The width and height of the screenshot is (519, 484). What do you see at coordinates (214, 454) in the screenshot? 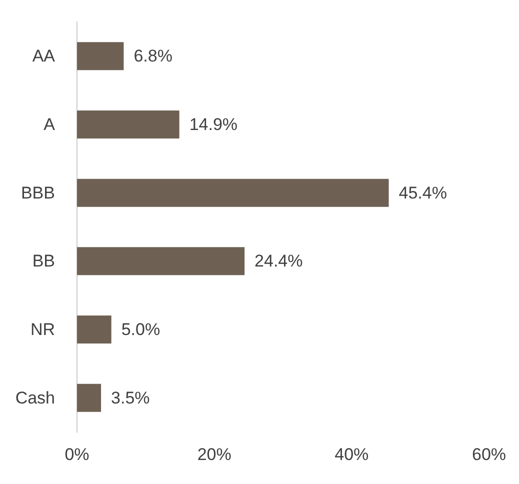
I see `x-tick-label: 20%` at bounding box center [214, 454].